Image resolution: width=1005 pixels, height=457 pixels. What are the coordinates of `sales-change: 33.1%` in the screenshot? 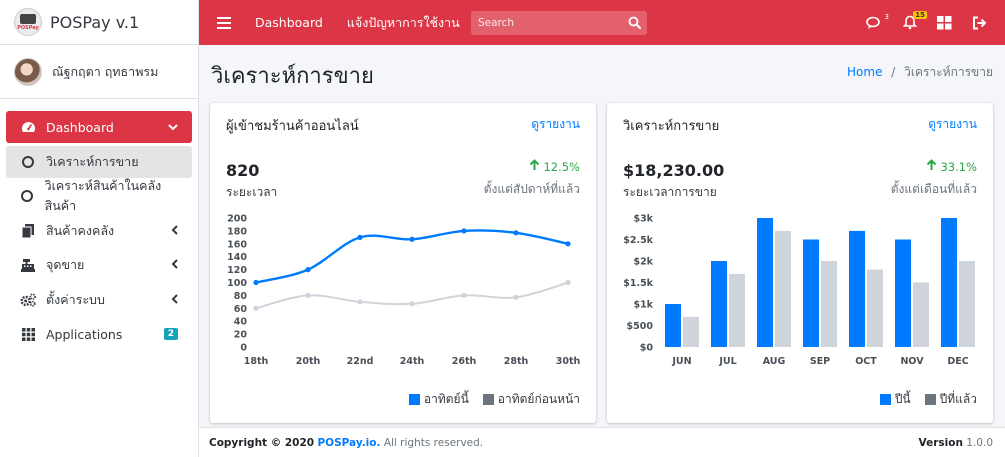 It's located at (951, 166).